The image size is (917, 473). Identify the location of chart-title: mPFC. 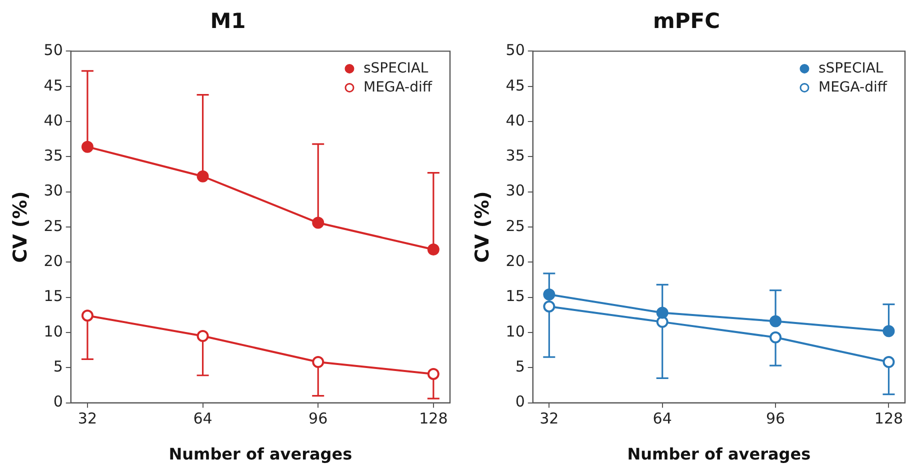
(686, 21).